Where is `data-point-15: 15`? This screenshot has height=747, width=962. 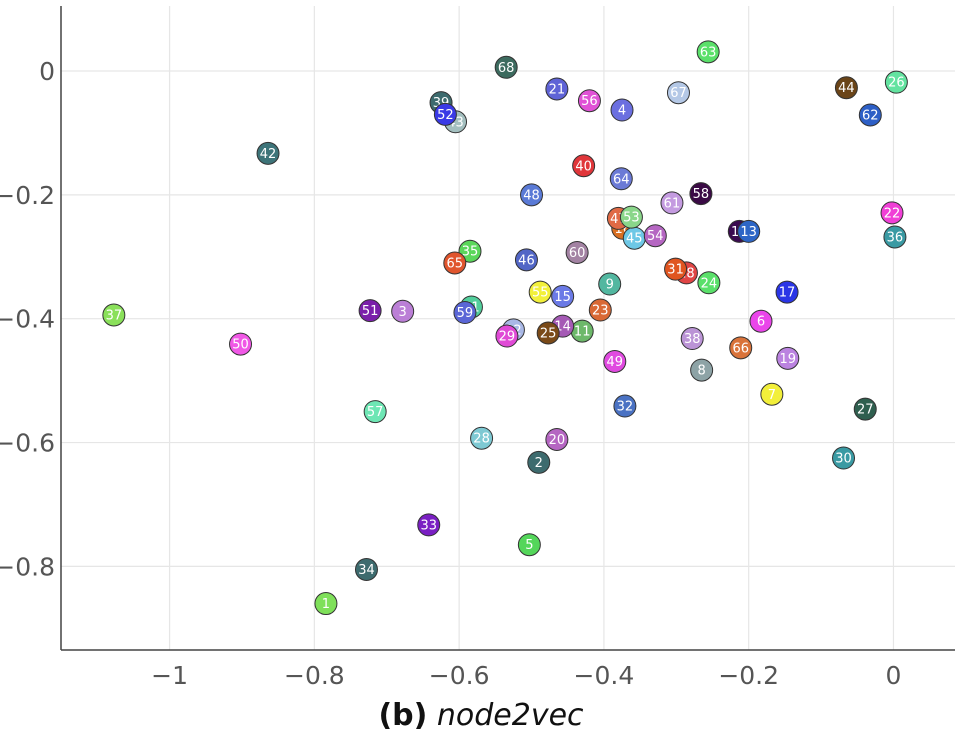 data-point-15: 15 is located at coordinates (563, 296).